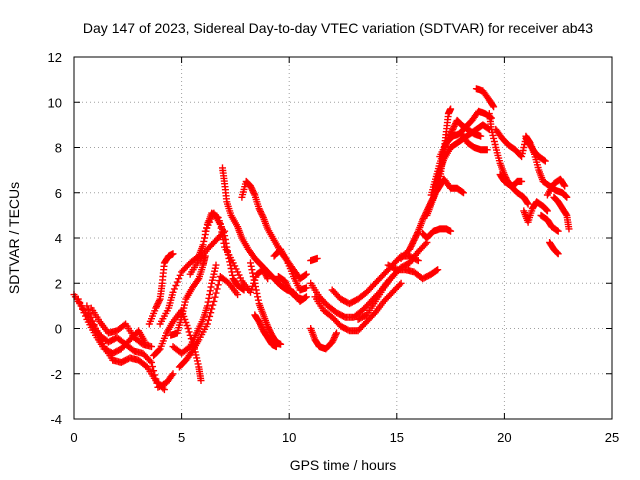 This screenshot has width=640, height=480. I want to click on x-tick-label: 20, so click(504, 437).